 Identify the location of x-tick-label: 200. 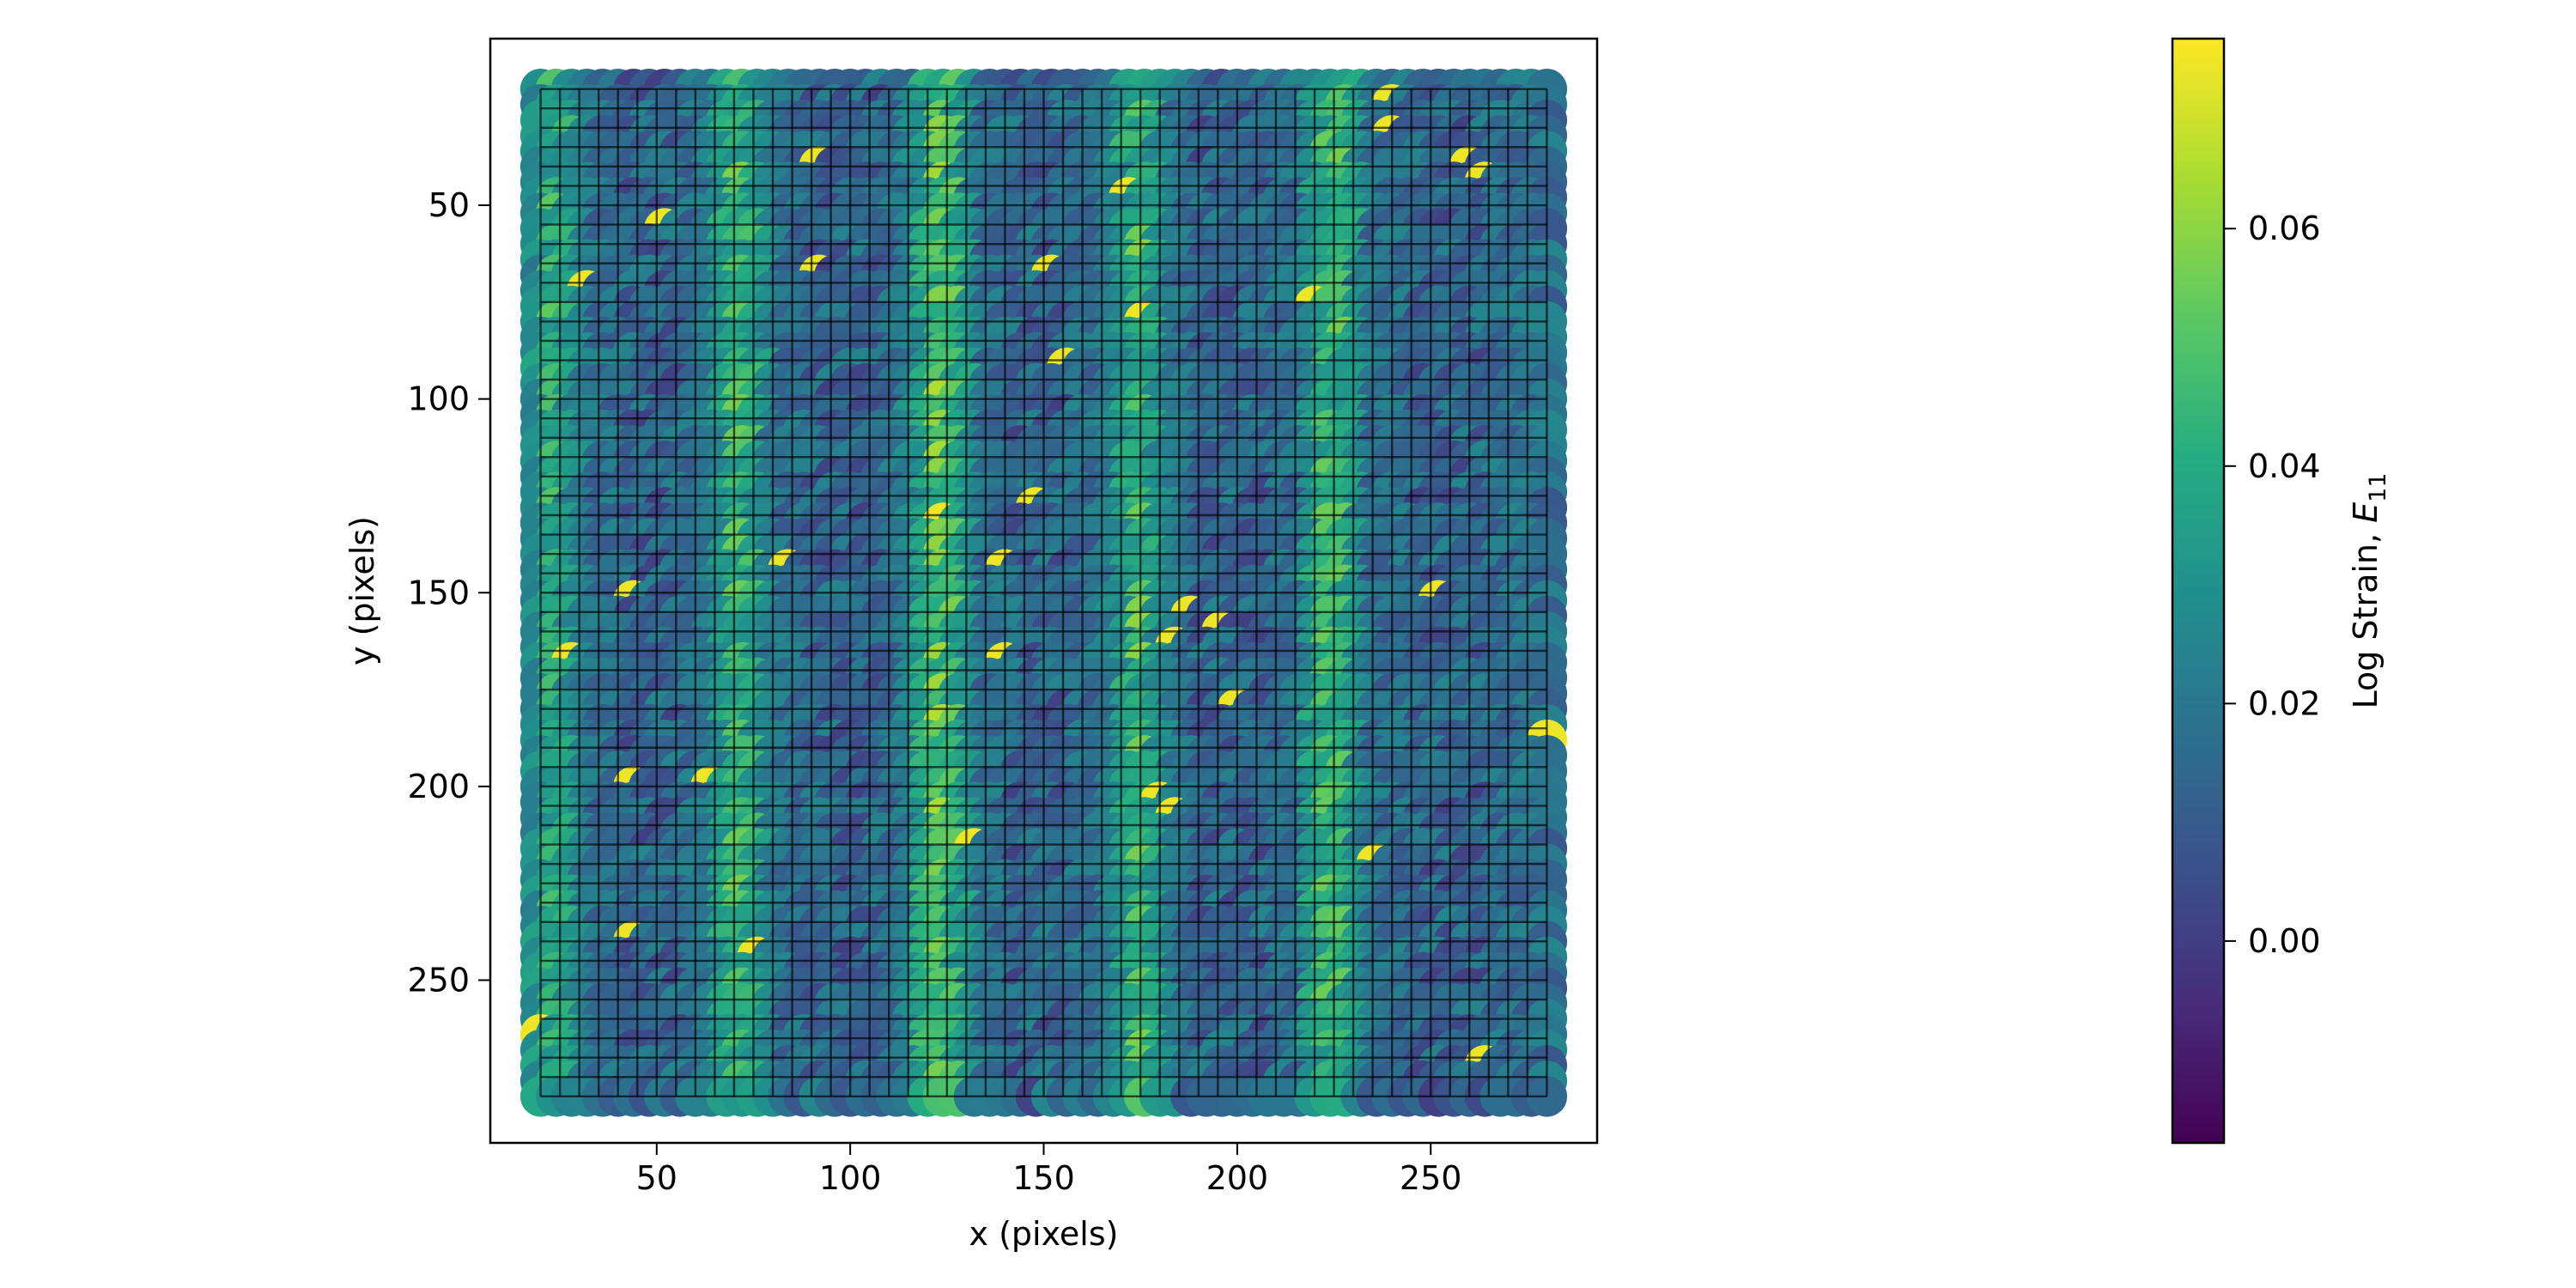
(1237, 1178).